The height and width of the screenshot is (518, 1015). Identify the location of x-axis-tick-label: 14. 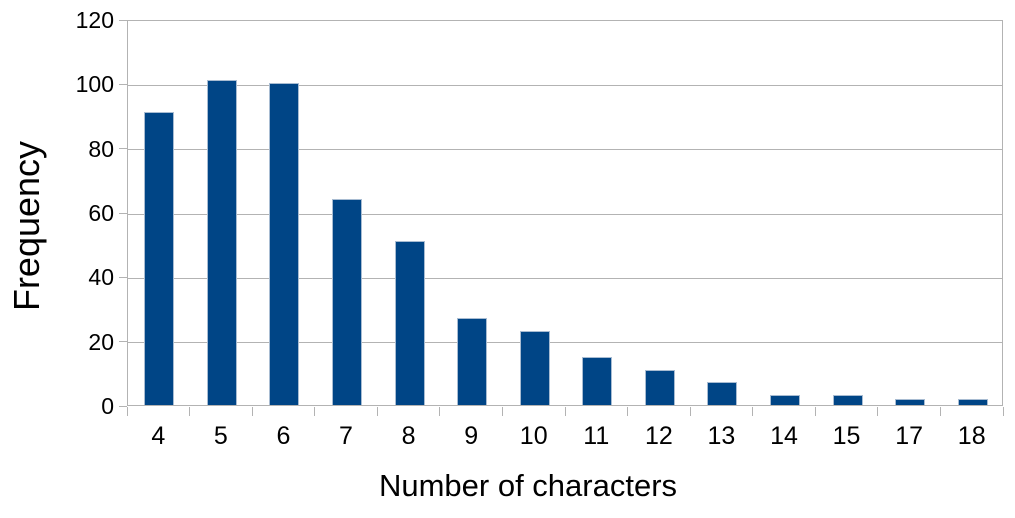
(784, 436).